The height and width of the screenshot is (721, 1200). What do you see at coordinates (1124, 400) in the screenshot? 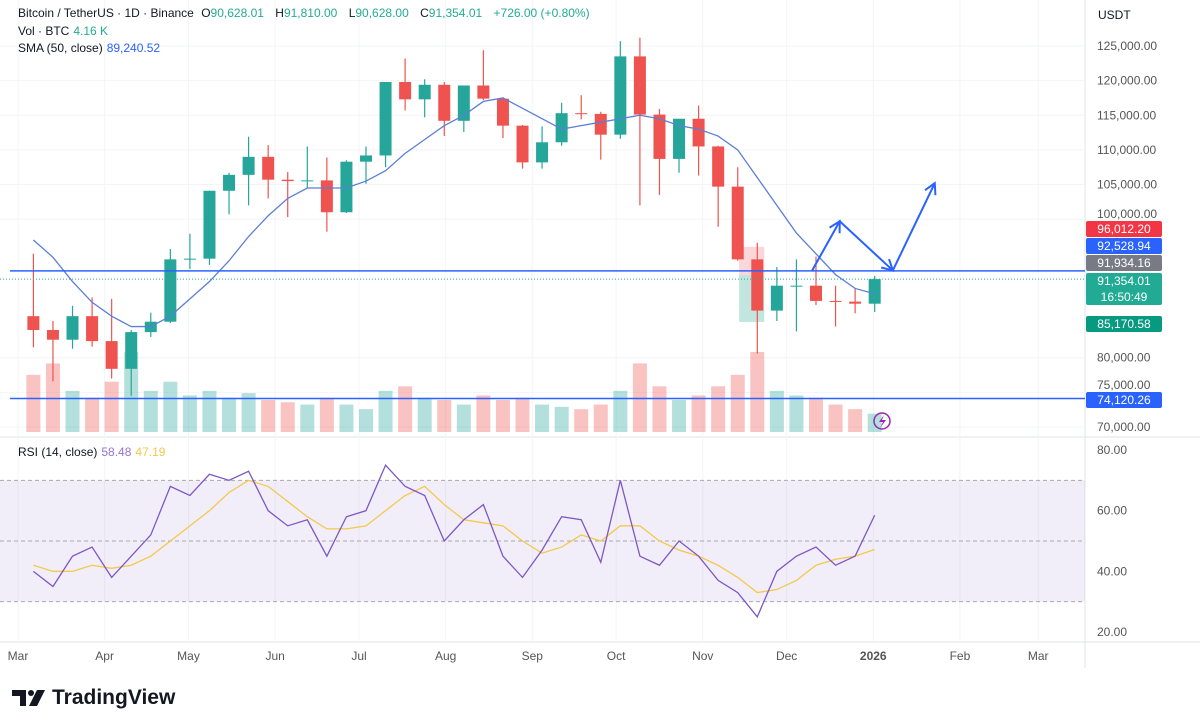
I see `price-label-value: 74,120.26` at bounding box center [1124, 400].